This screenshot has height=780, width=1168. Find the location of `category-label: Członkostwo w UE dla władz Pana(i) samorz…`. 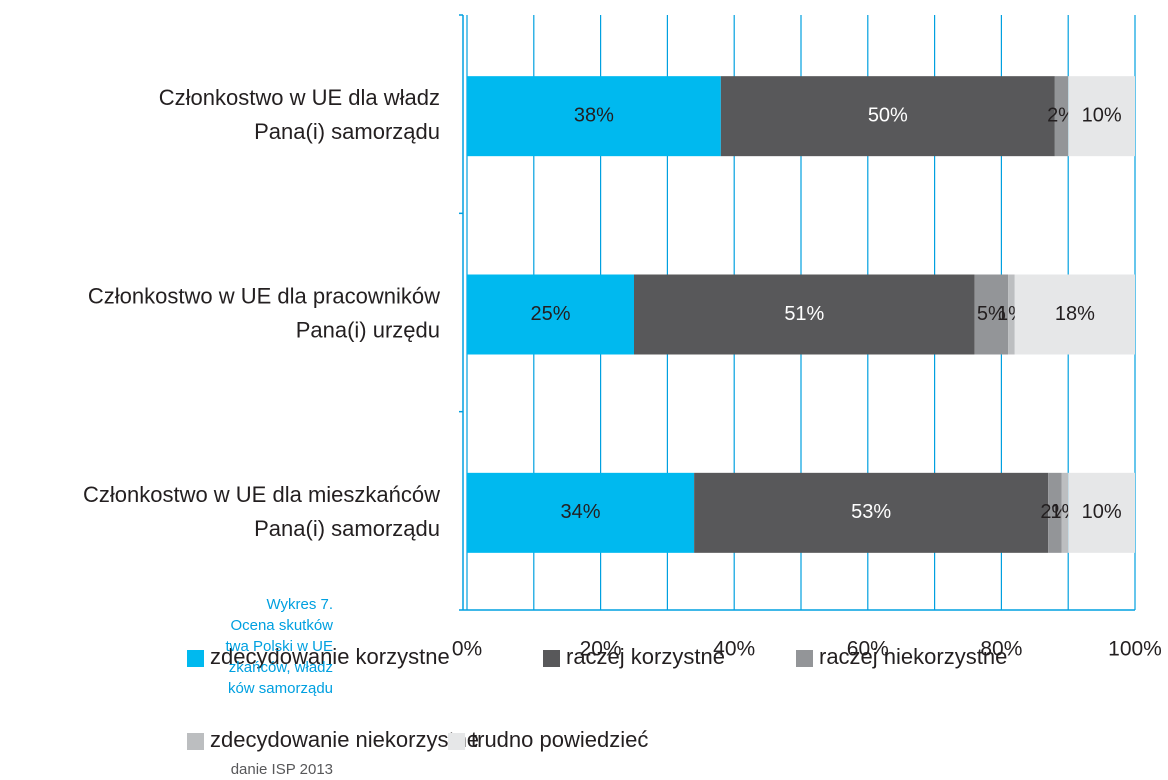

category-label: Członkostwo w UE dla władz Pana(i) samorz… is located at coordinates (299, 114).